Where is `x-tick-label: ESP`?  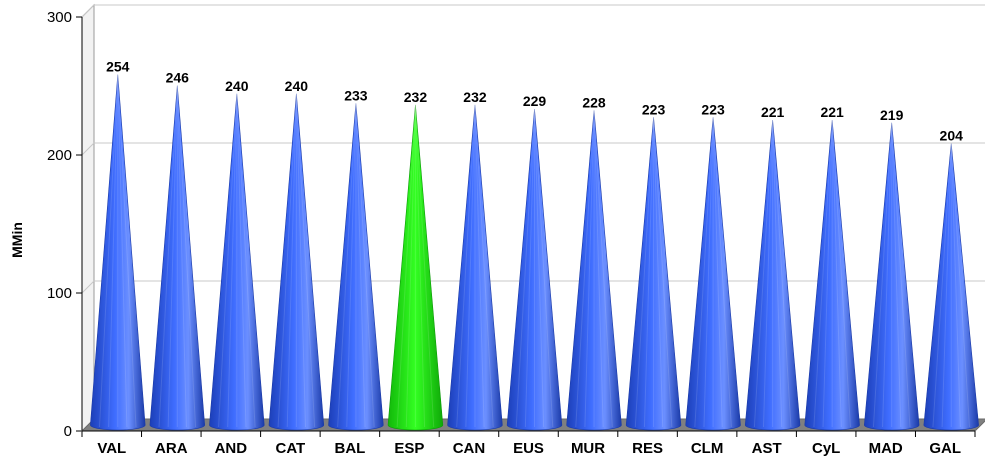 x-tick-label: ESP is located at coordinates (409, 448).